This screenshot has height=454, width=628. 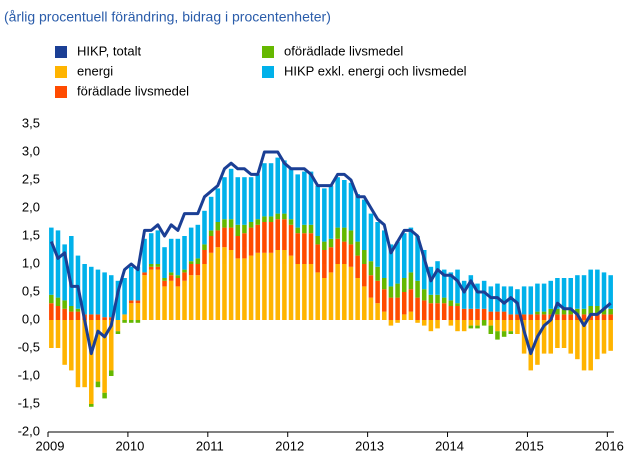 What do you see at coordinates (133, 90) in the screenshot?
I see `legend-label: förädlade livsmedel` at bounding box center [133, 90].